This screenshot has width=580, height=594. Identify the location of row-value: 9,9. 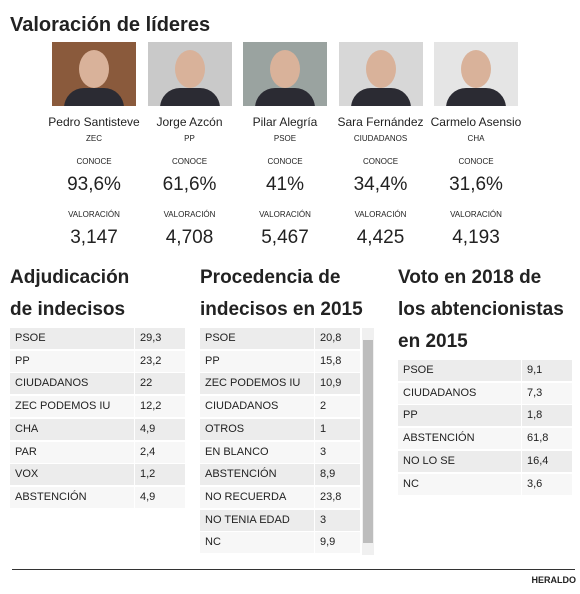
(337, 543).